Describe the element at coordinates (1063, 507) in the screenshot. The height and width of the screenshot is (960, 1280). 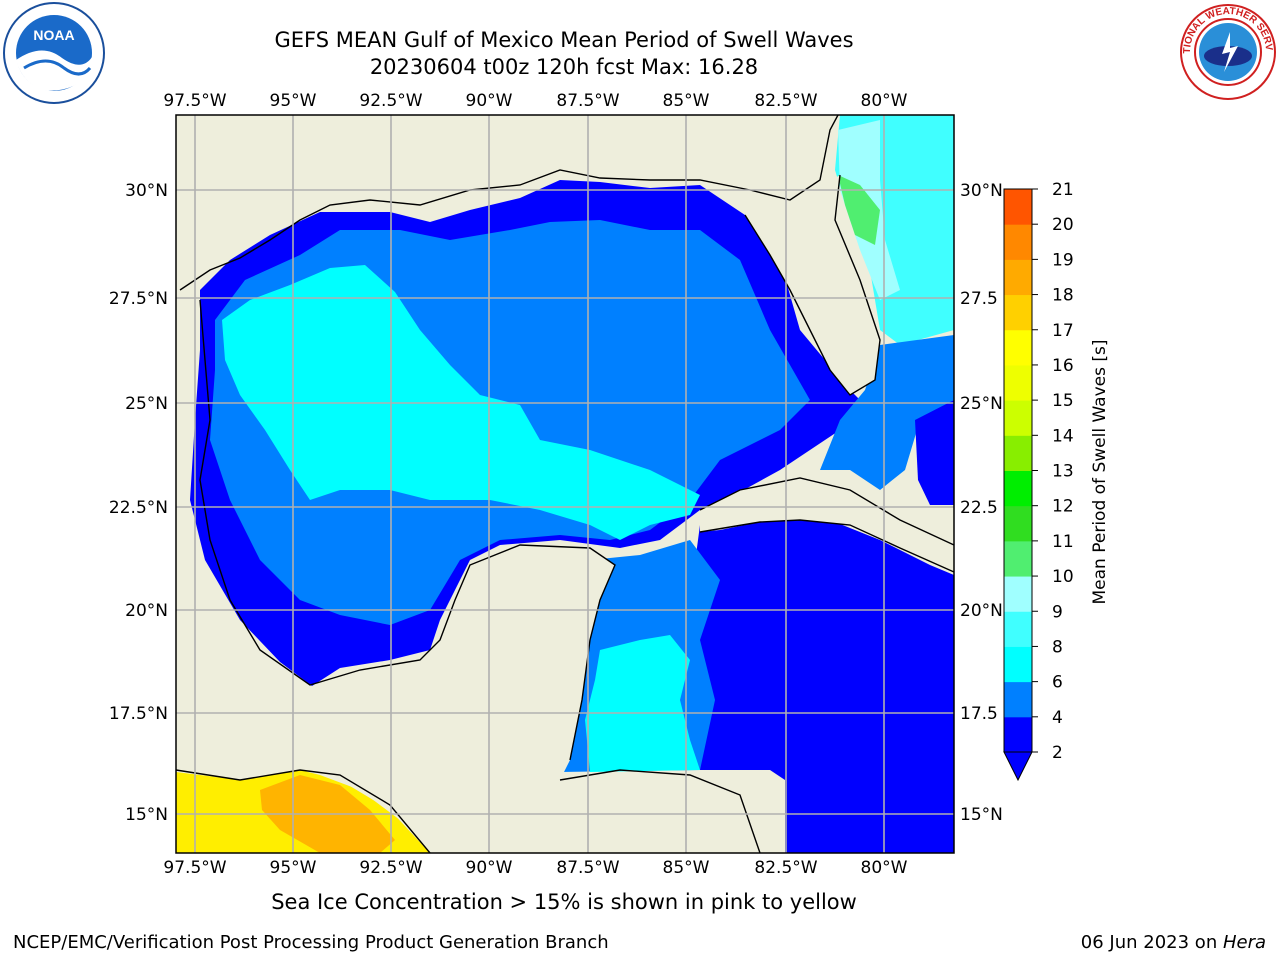
I see `colorbar-tick-label: 12` at that location.